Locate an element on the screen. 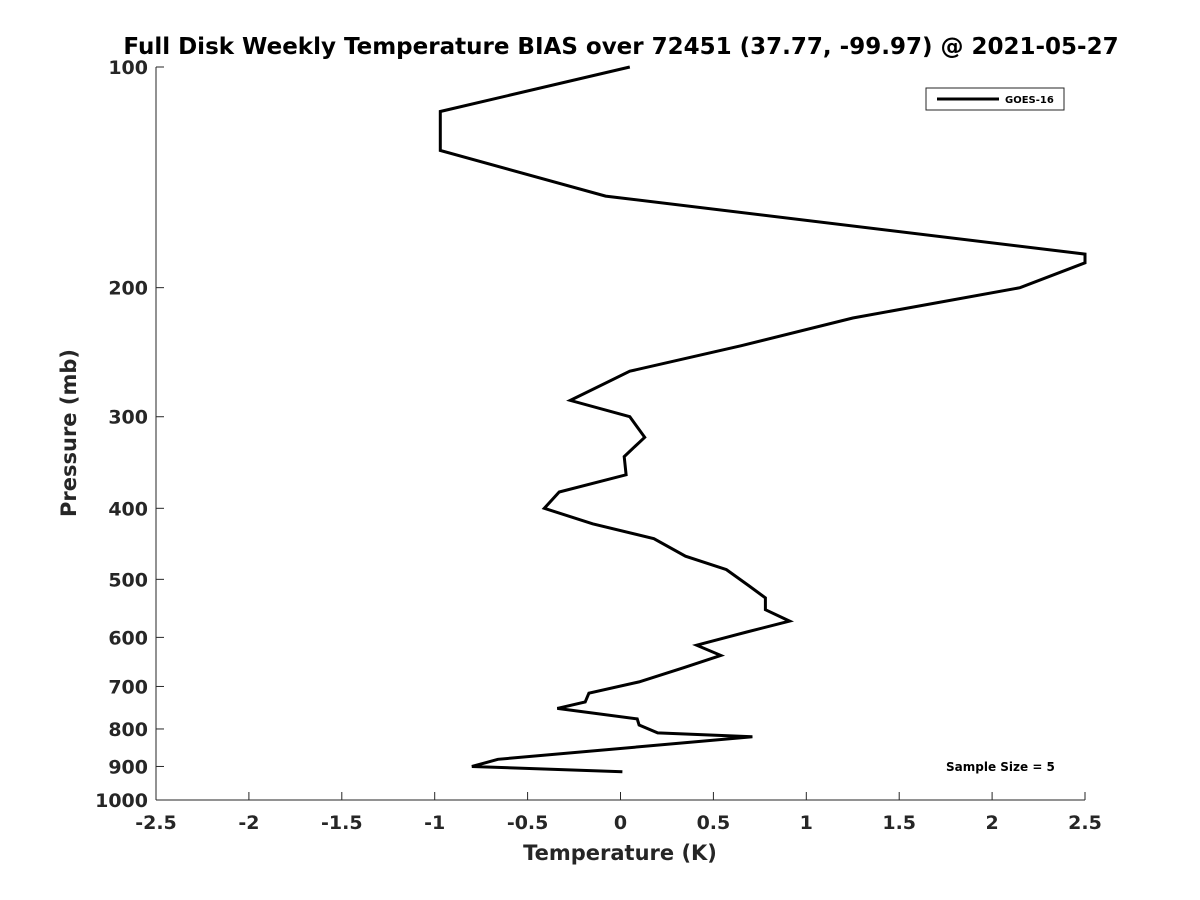 The image size is (1200, 900). y-tick-label: 700 is located at coordinates (128, 687).